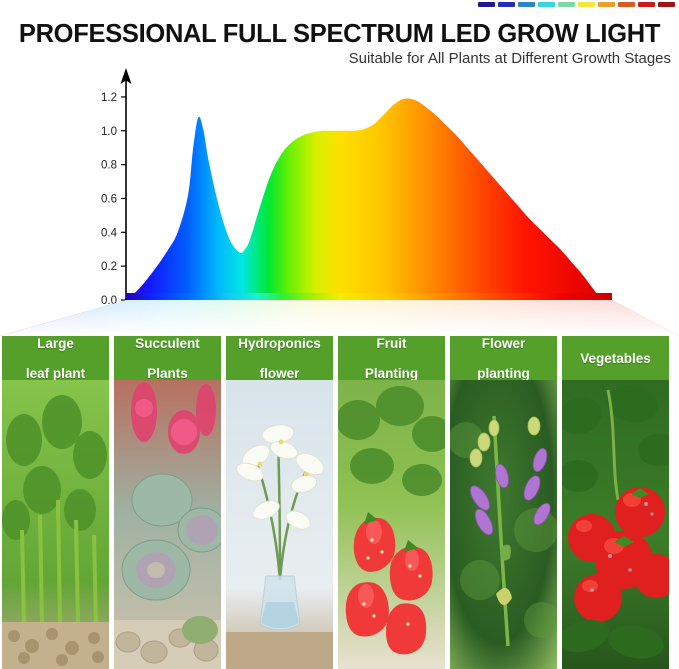 This screenshot has width=679, height=669. I want to click on swatch-steel-blue, so click(526, 4).